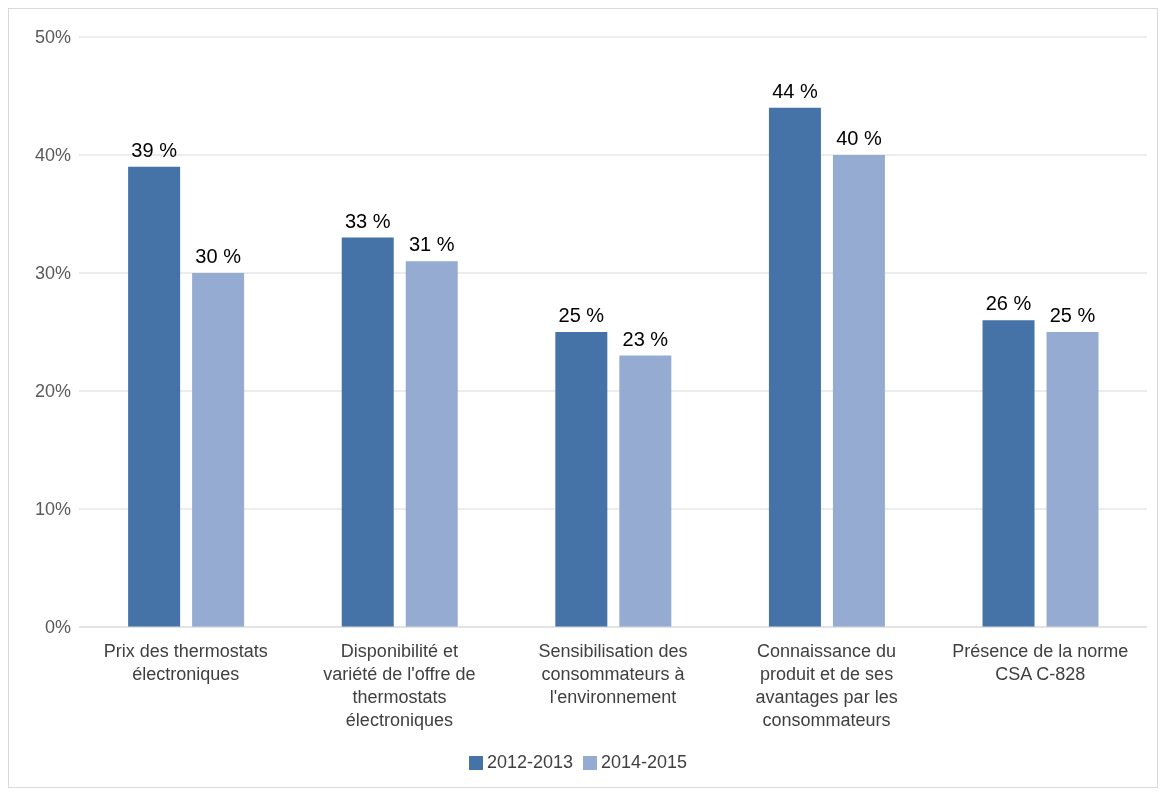  Describe the element at coordinates (529, 762) in the screenshot. I see `legend-label: 2012-2013` at that location.